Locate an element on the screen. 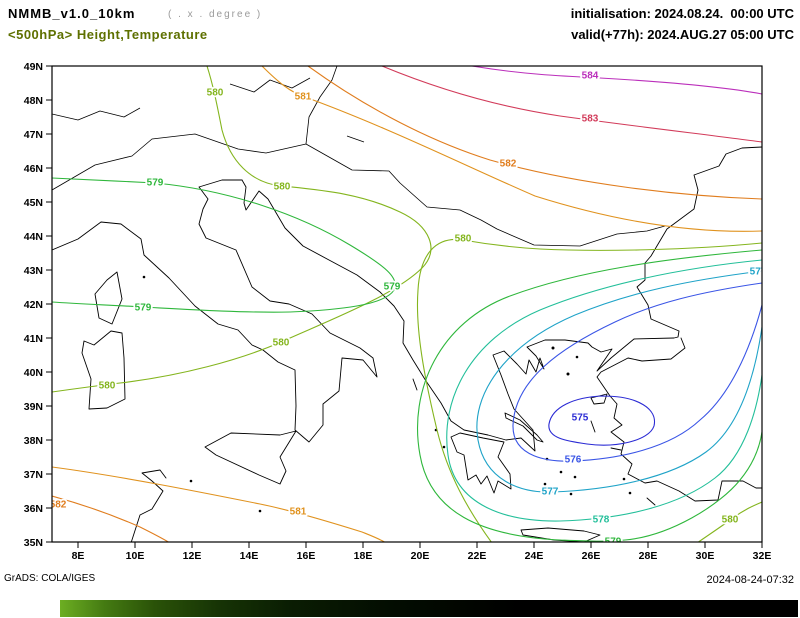 The width and height of the screenshot is (800, 618). y-tick-label: 40N is located at coordinates (33, 373).